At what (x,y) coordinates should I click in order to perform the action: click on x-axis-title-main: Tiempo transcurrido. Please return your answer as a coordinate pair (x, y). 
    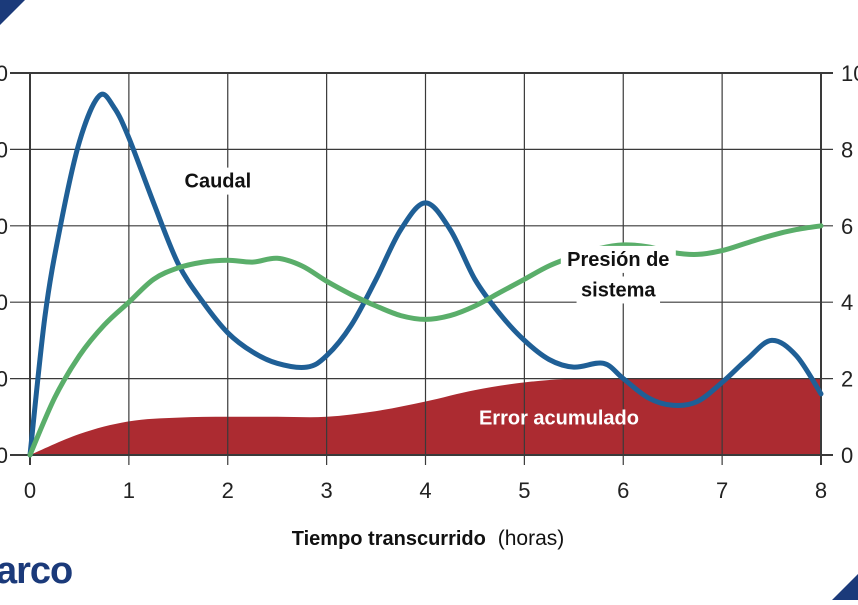
    Looking at the image, I should click on (389, 539).